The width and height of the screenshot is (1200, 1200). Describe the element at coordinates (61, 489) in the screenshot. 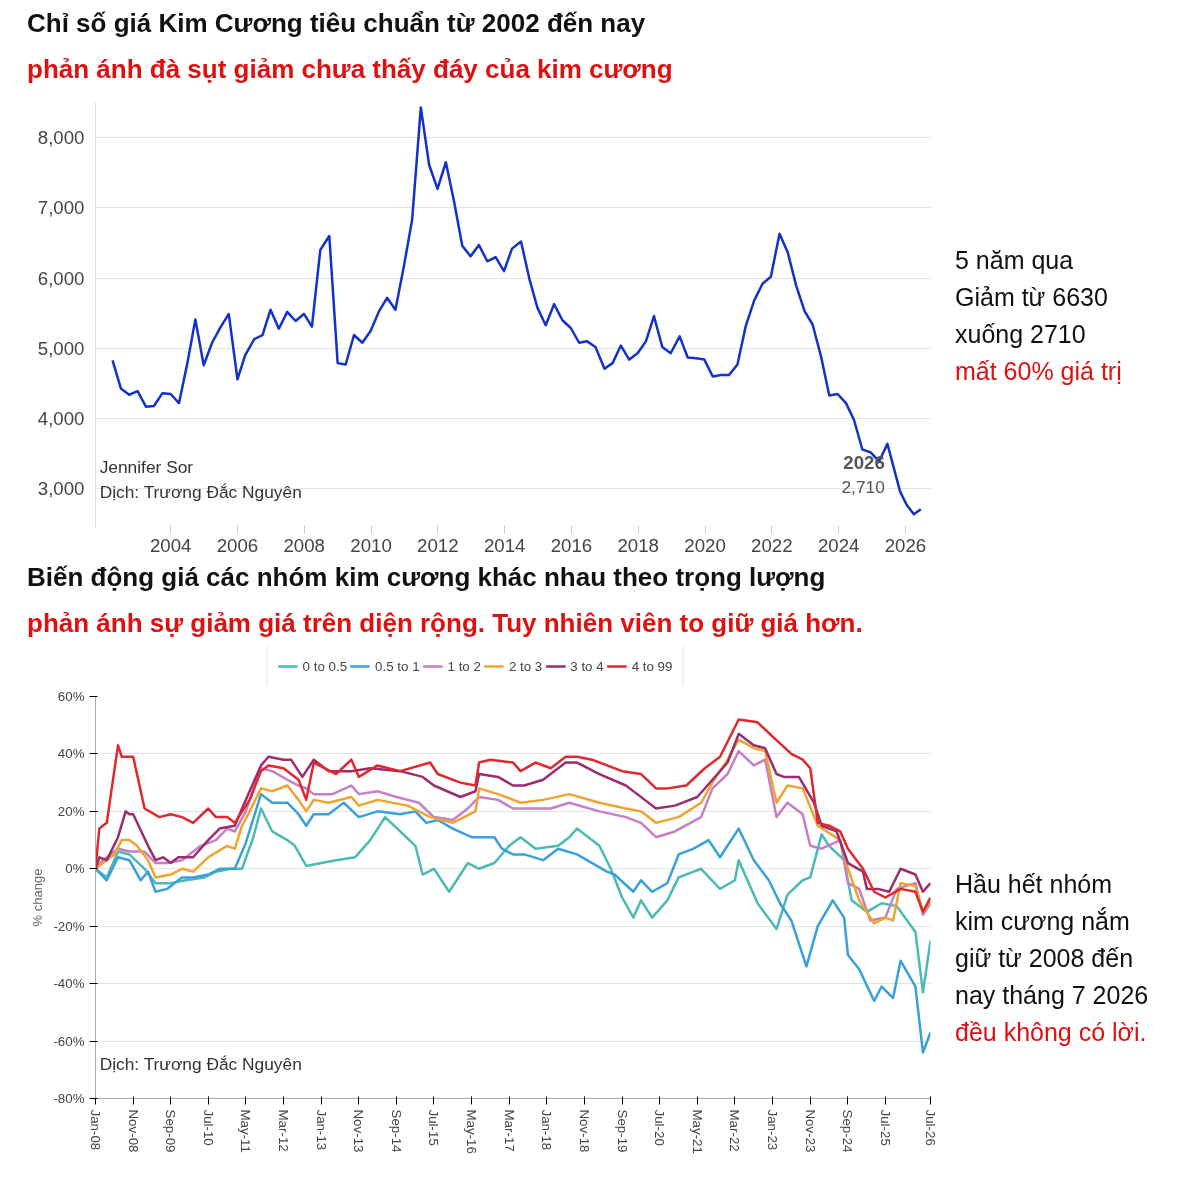

I see `y-tick-label: 3,000` at that location.